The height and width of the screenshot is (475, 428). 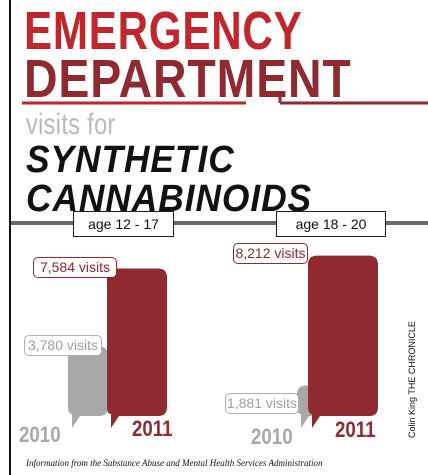 What do you see at coordinates (40, 434) in the screenshot?
I see `year-label-12-17-2010: 2010` at bounding box center [40, 434].